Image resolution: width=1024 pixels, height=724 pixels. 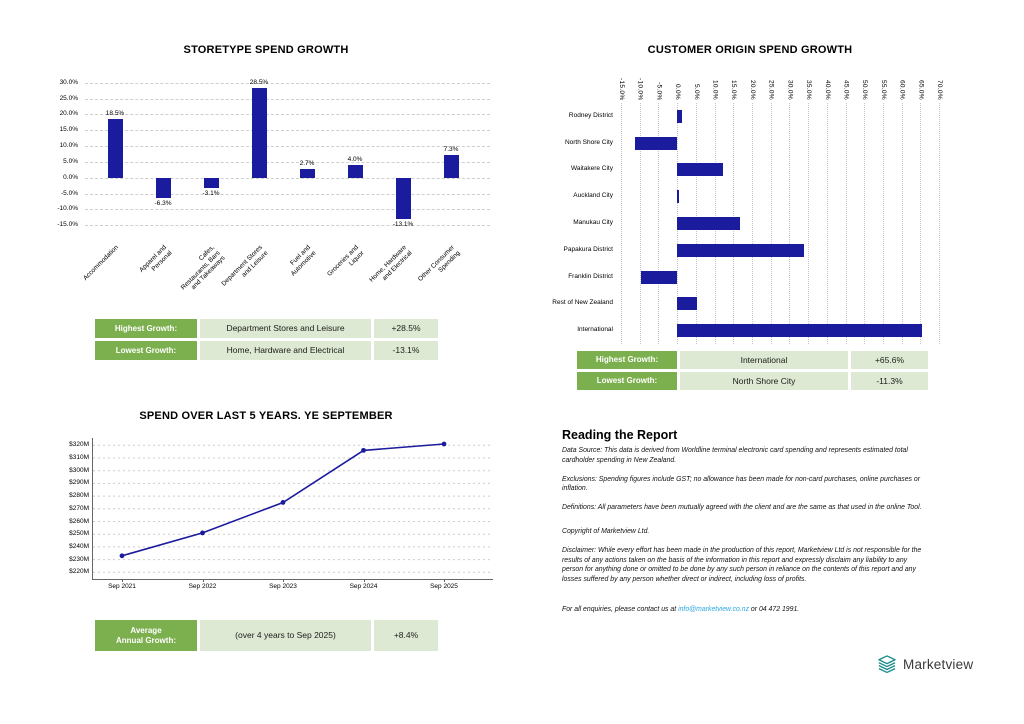 What do you see at coordinates (595, 330) in the screenshot?
I see `y-category-label: International` at bounding box center [595, 330].